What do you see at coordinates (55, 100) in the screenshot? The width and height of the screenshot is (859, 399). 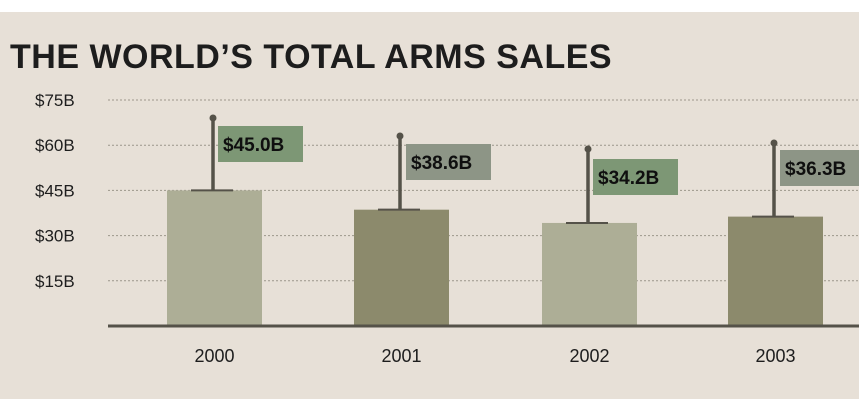 I see `y-tick-label: $75B` at bounding box center [55, 100].